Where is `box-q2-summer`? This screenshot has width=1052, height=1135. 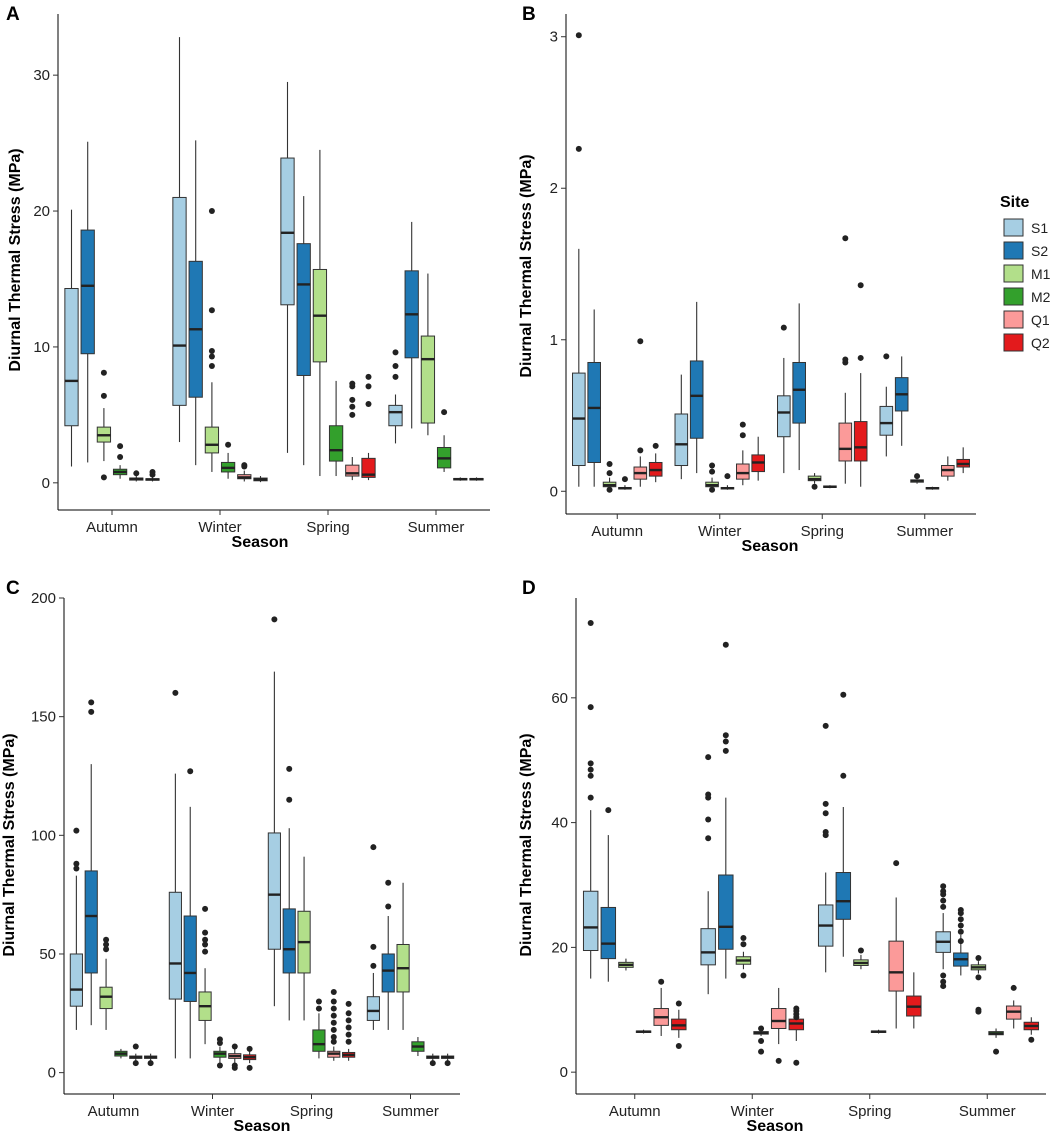
box-q2-summer is located at coordinates (448, 1060).